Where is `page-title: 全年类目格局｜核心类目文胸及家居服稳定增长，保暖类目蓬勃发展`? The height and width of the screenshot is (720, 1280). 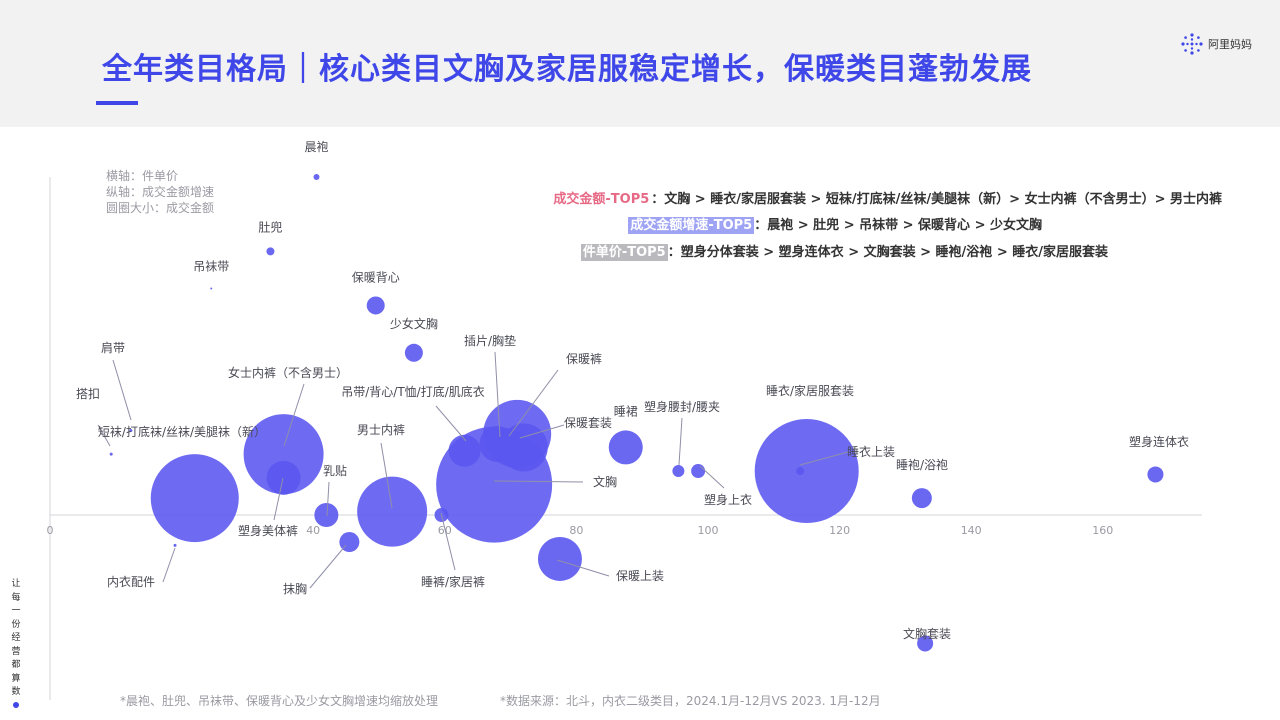
page-title: 全年类目格局｜核心类目文胸及家居服稳定增长，保暖类目蓬勃发展 is located at coordinates (567, 69).